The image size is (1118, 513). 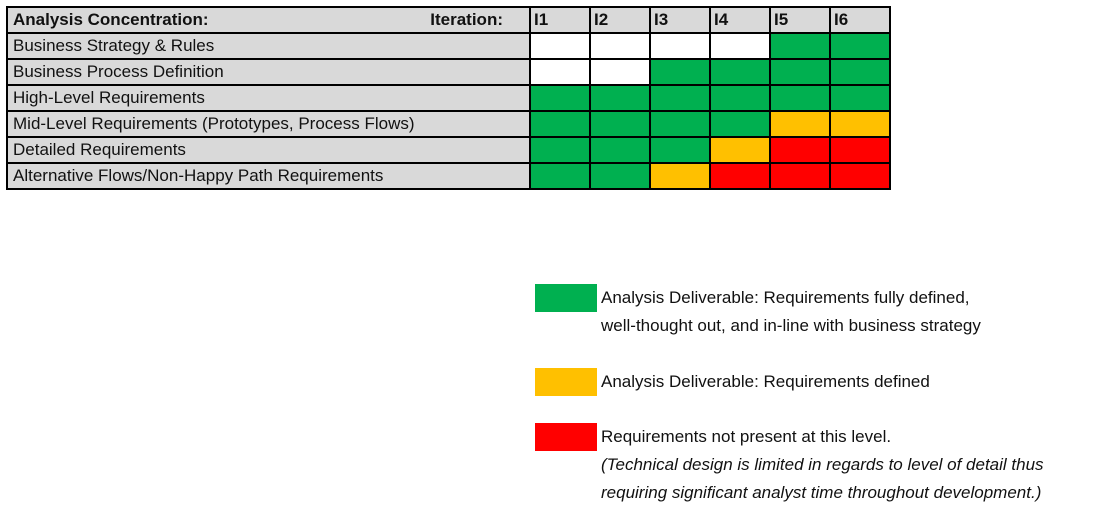 I want to click on row-label: Business Process Definition, so click(x=268, y=72).